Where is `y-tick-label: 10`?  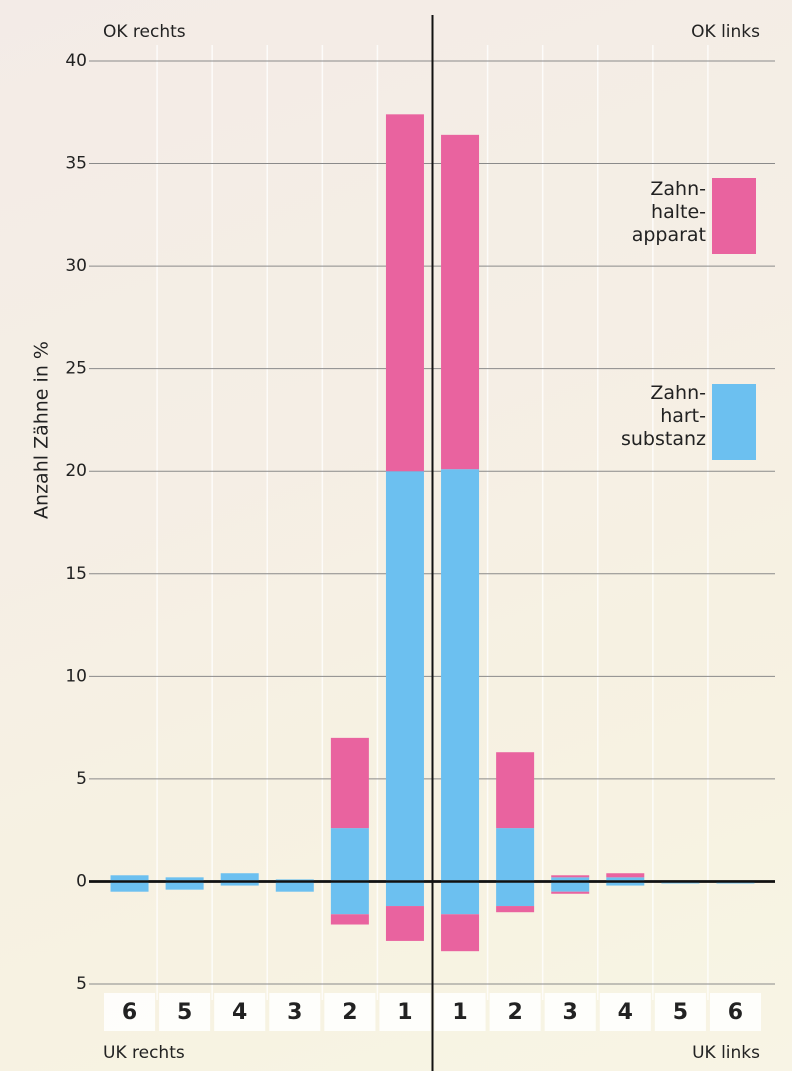 y-tick-label: 10 is located at coordinates (76, 676).